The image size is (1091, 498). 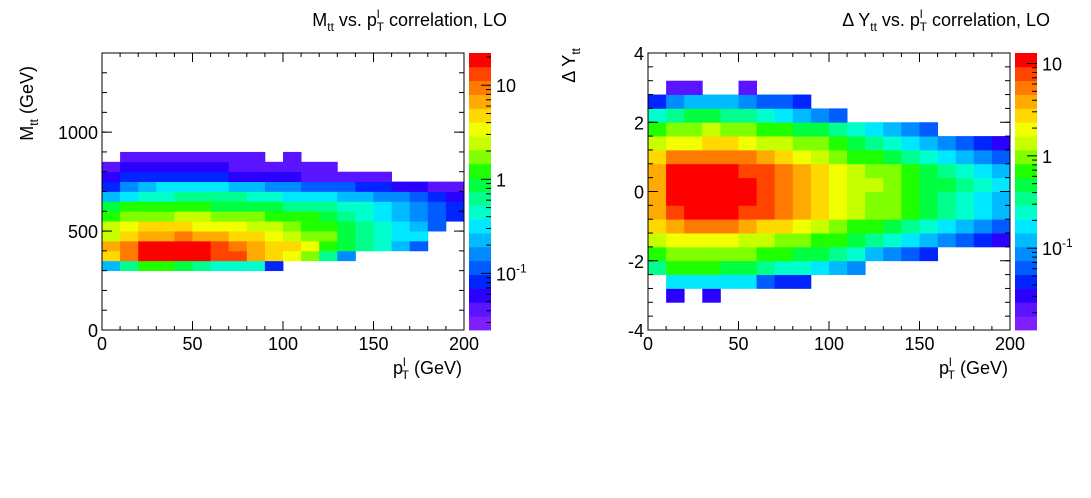 I want to click on left-chart-title: Mtt vs. pl T correlation, LO, so click(x=409, y=20).